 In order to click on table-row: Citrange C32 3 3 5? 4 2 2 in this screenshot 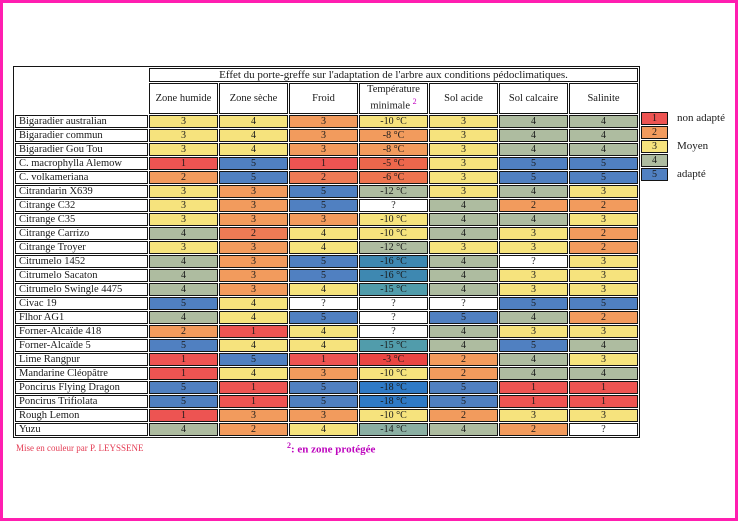, I will do `click(326, 205)`.